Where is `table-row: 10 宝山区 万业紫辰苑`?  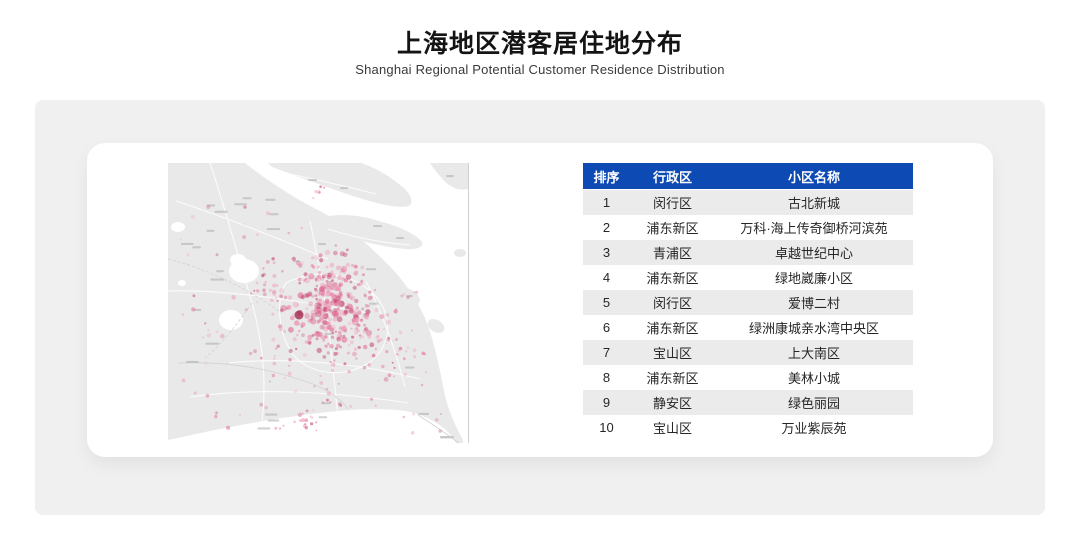
table-row: 10 宝山区 万业紫辰苑 is located at coordinates (748, 427).